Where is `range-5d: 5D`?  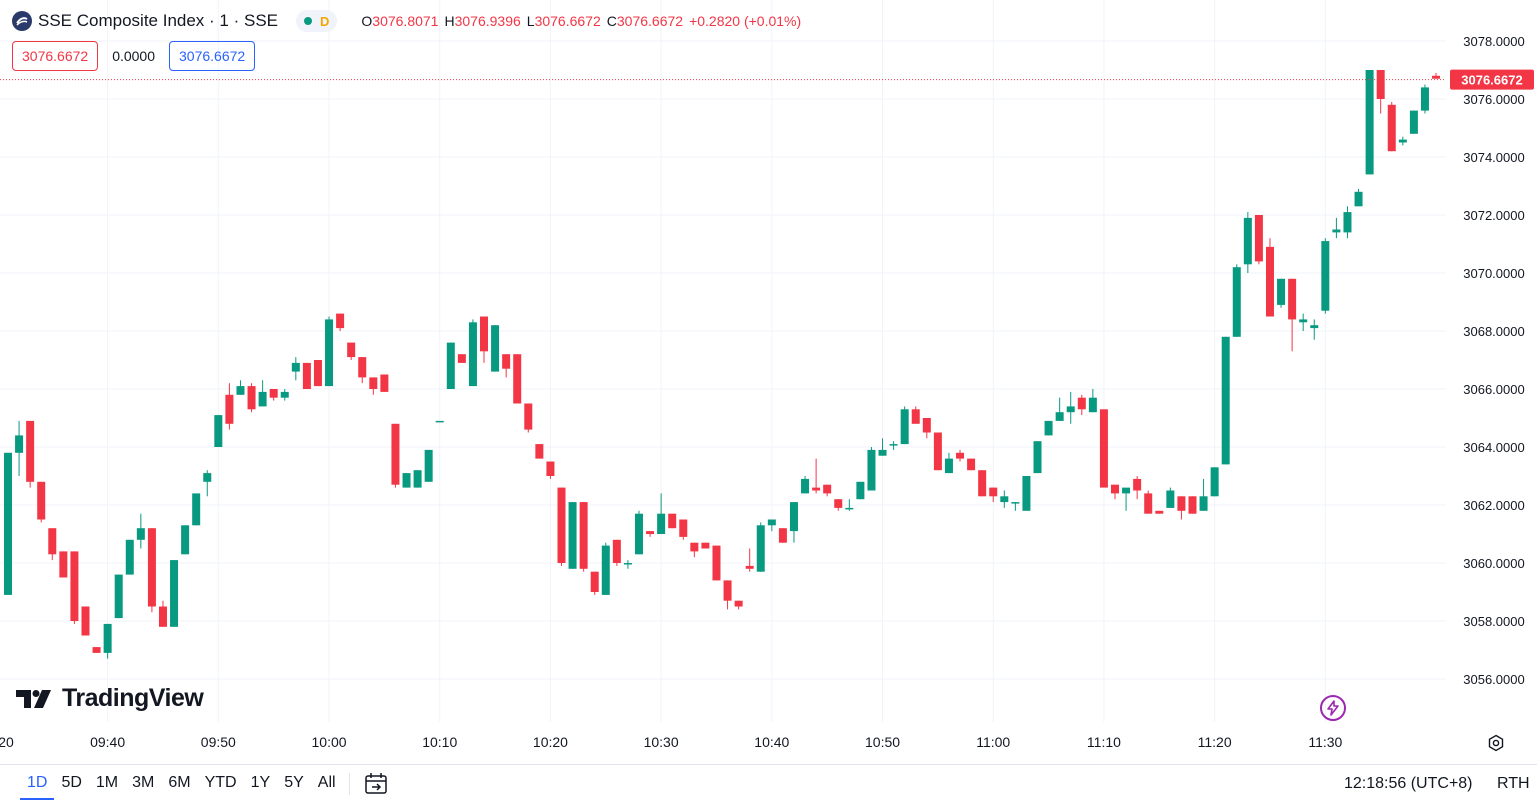 range-5d: 5D is located at coordinates (71, 782).